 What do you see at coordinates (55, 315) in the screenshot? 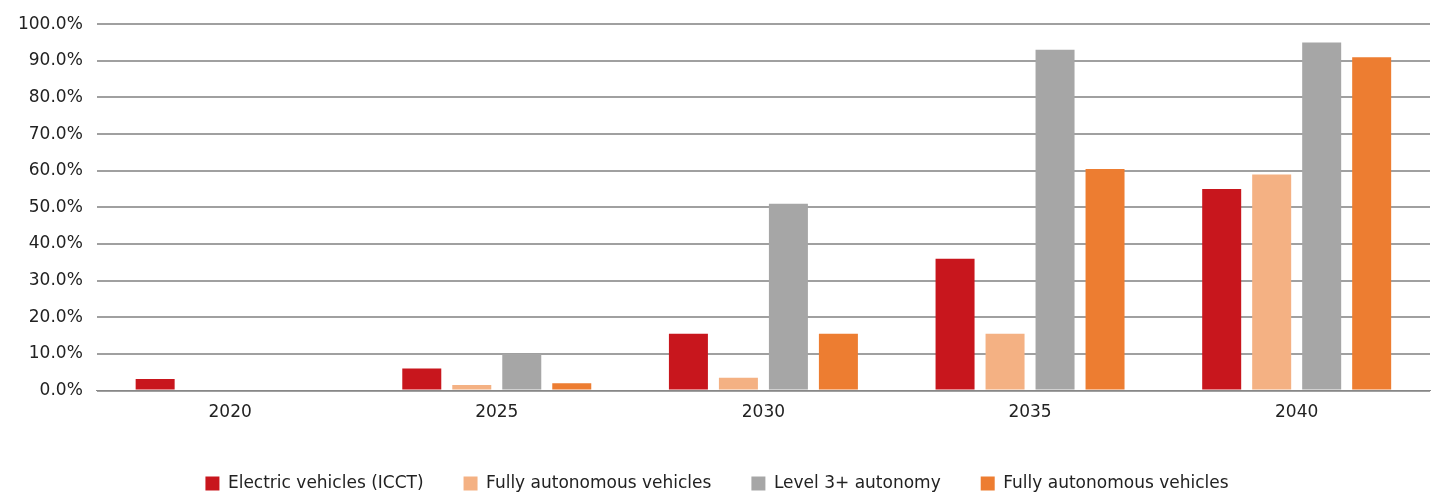
I see `y-tick-label: 20.0%` at bounding box center [55, 315].